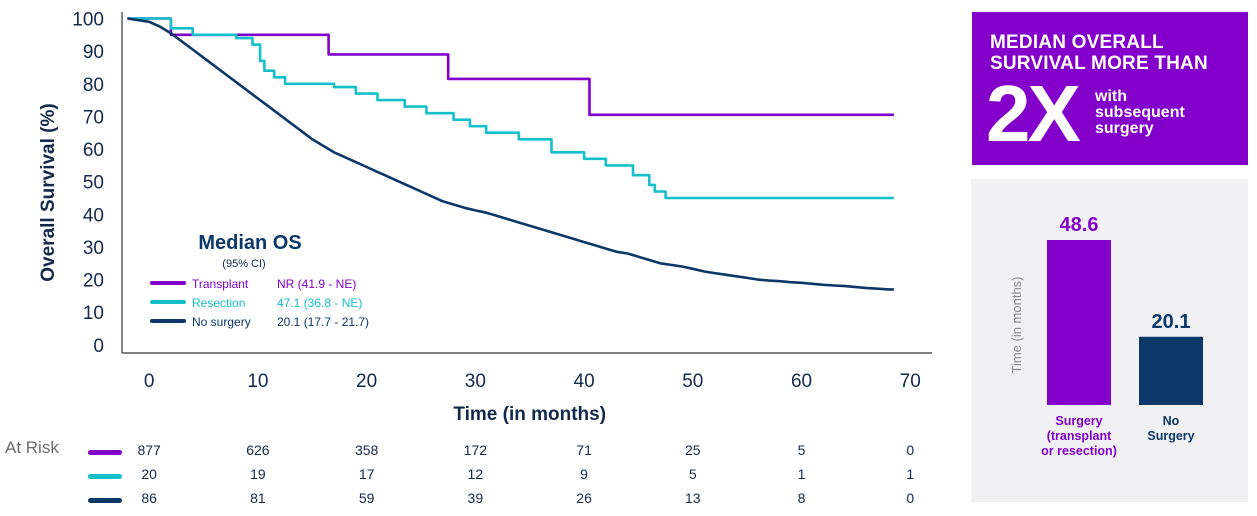 This screenshot has width=1257, height=516. What do you see at coordinates (584, 450) in the screenshot?
I see `at-risk-cell: 71` at bounding box center [584, 450].